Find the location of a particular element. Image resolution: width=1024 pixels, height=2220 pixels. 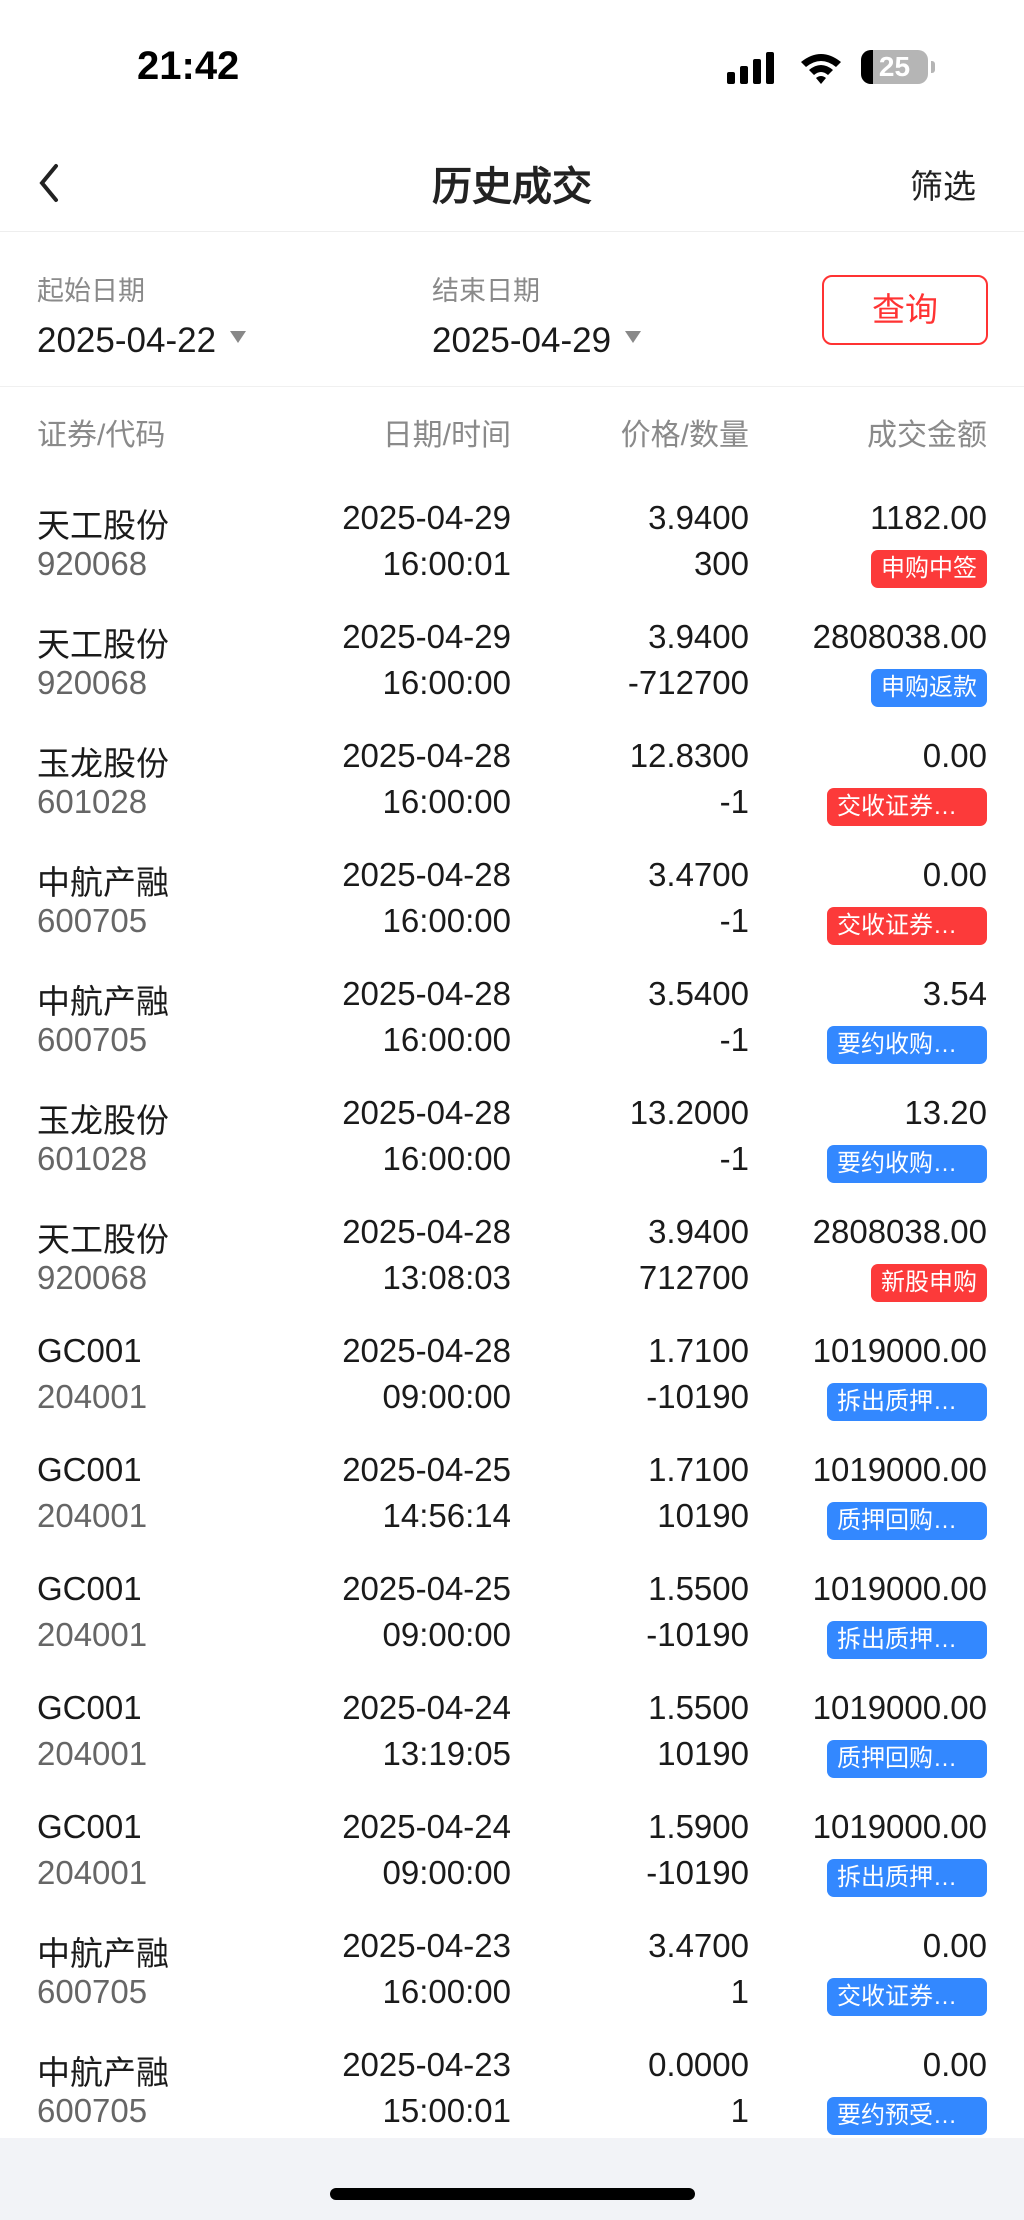

wifi-icon is located at coordinates (821, 69).